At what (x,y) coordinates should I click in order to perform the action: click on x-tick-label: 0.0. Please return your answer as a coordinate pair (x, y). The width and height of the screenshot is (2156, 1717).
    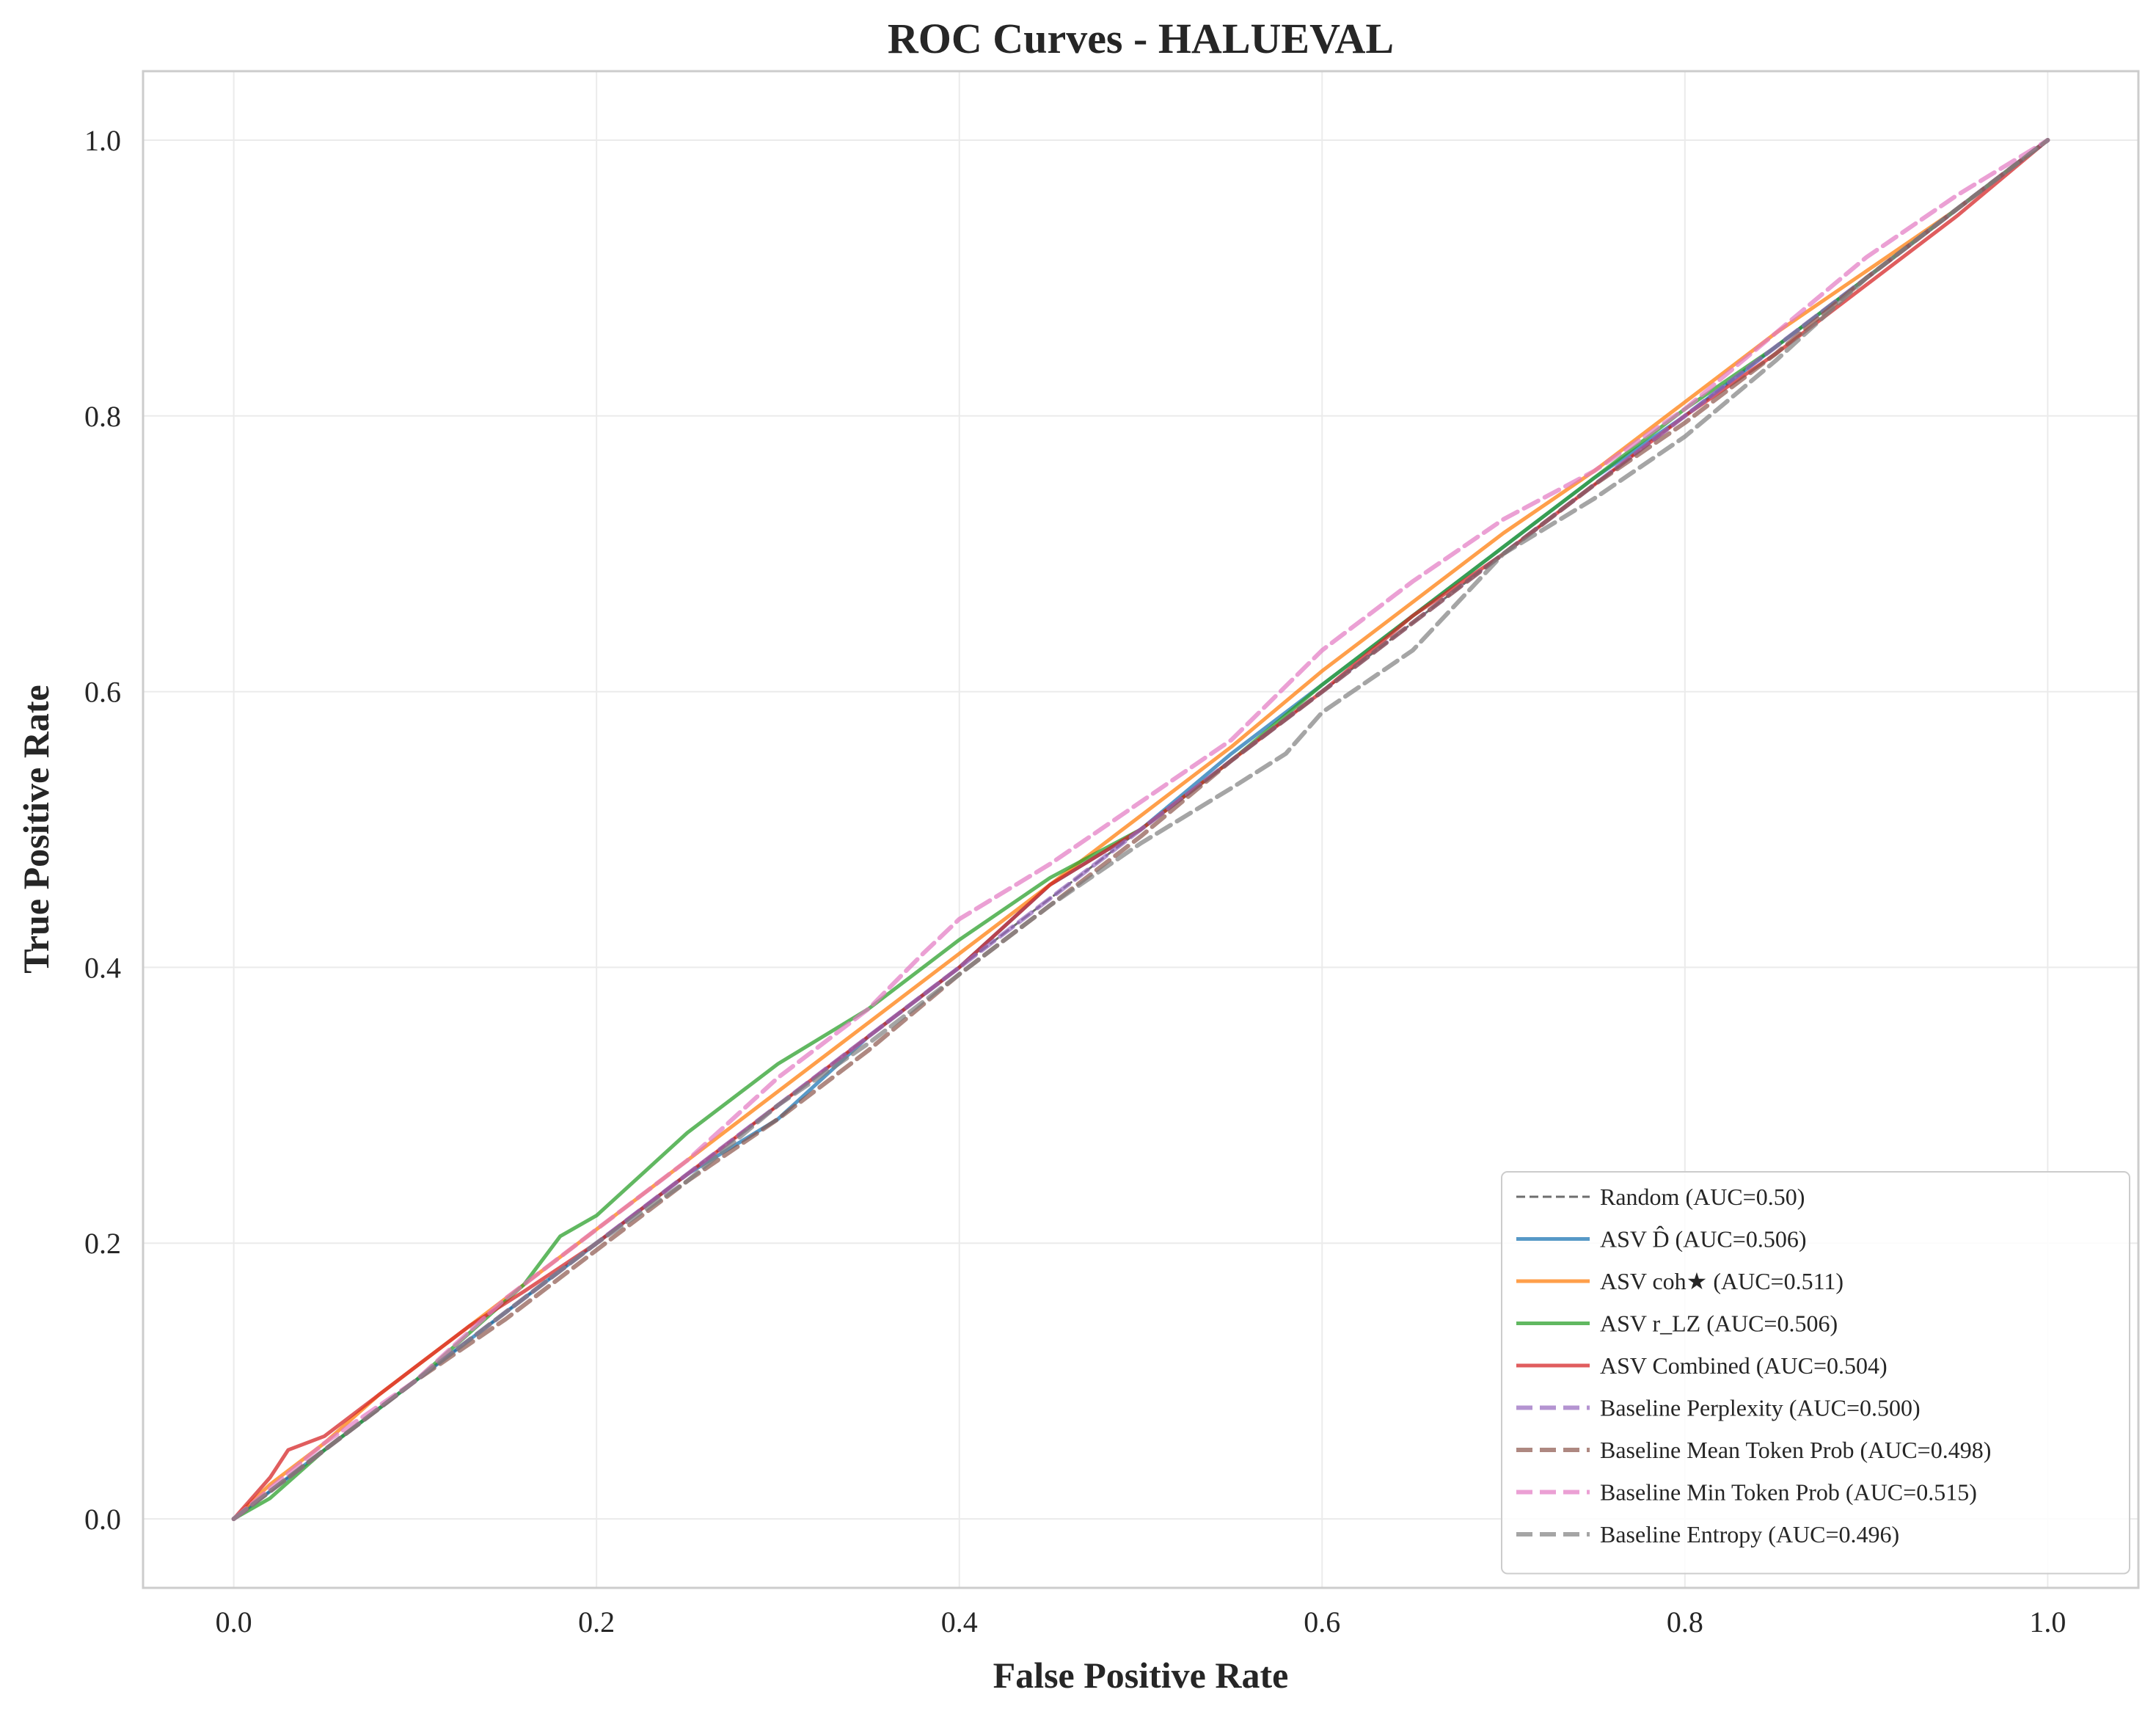
    Looking at the image, I should click on (234, 1621).